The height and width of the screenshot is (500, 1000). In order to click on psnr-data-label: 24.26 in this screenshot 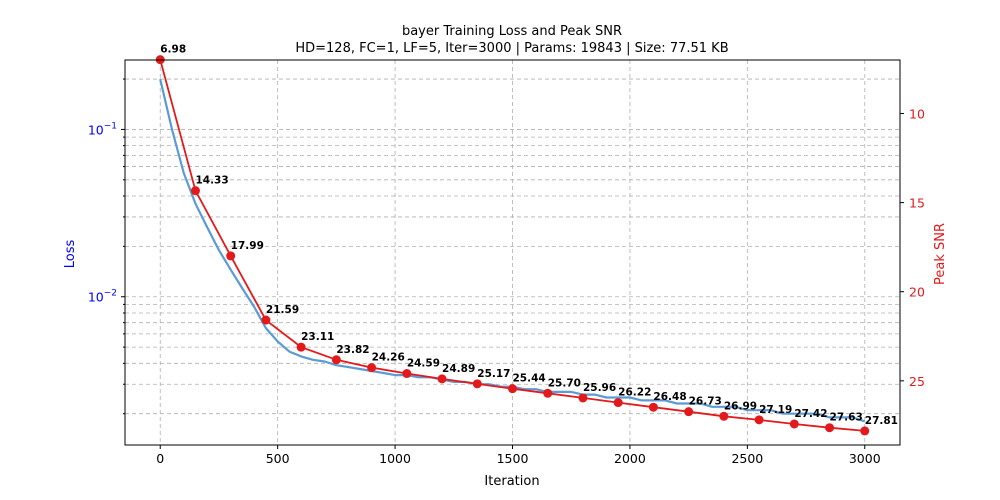, I will do `click(388, 358)`.